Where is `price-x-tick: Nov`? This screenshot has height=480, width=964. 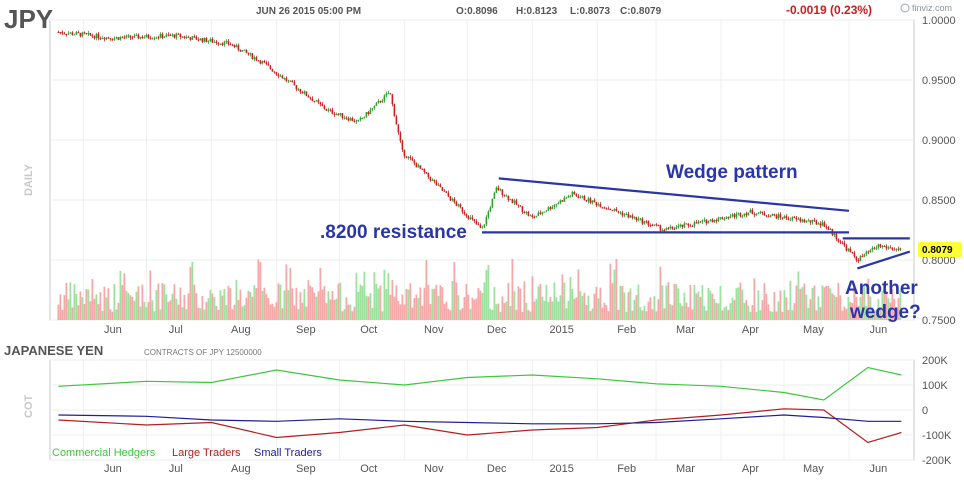
price-x-tick: Nov is located at coordinates (434, 330).